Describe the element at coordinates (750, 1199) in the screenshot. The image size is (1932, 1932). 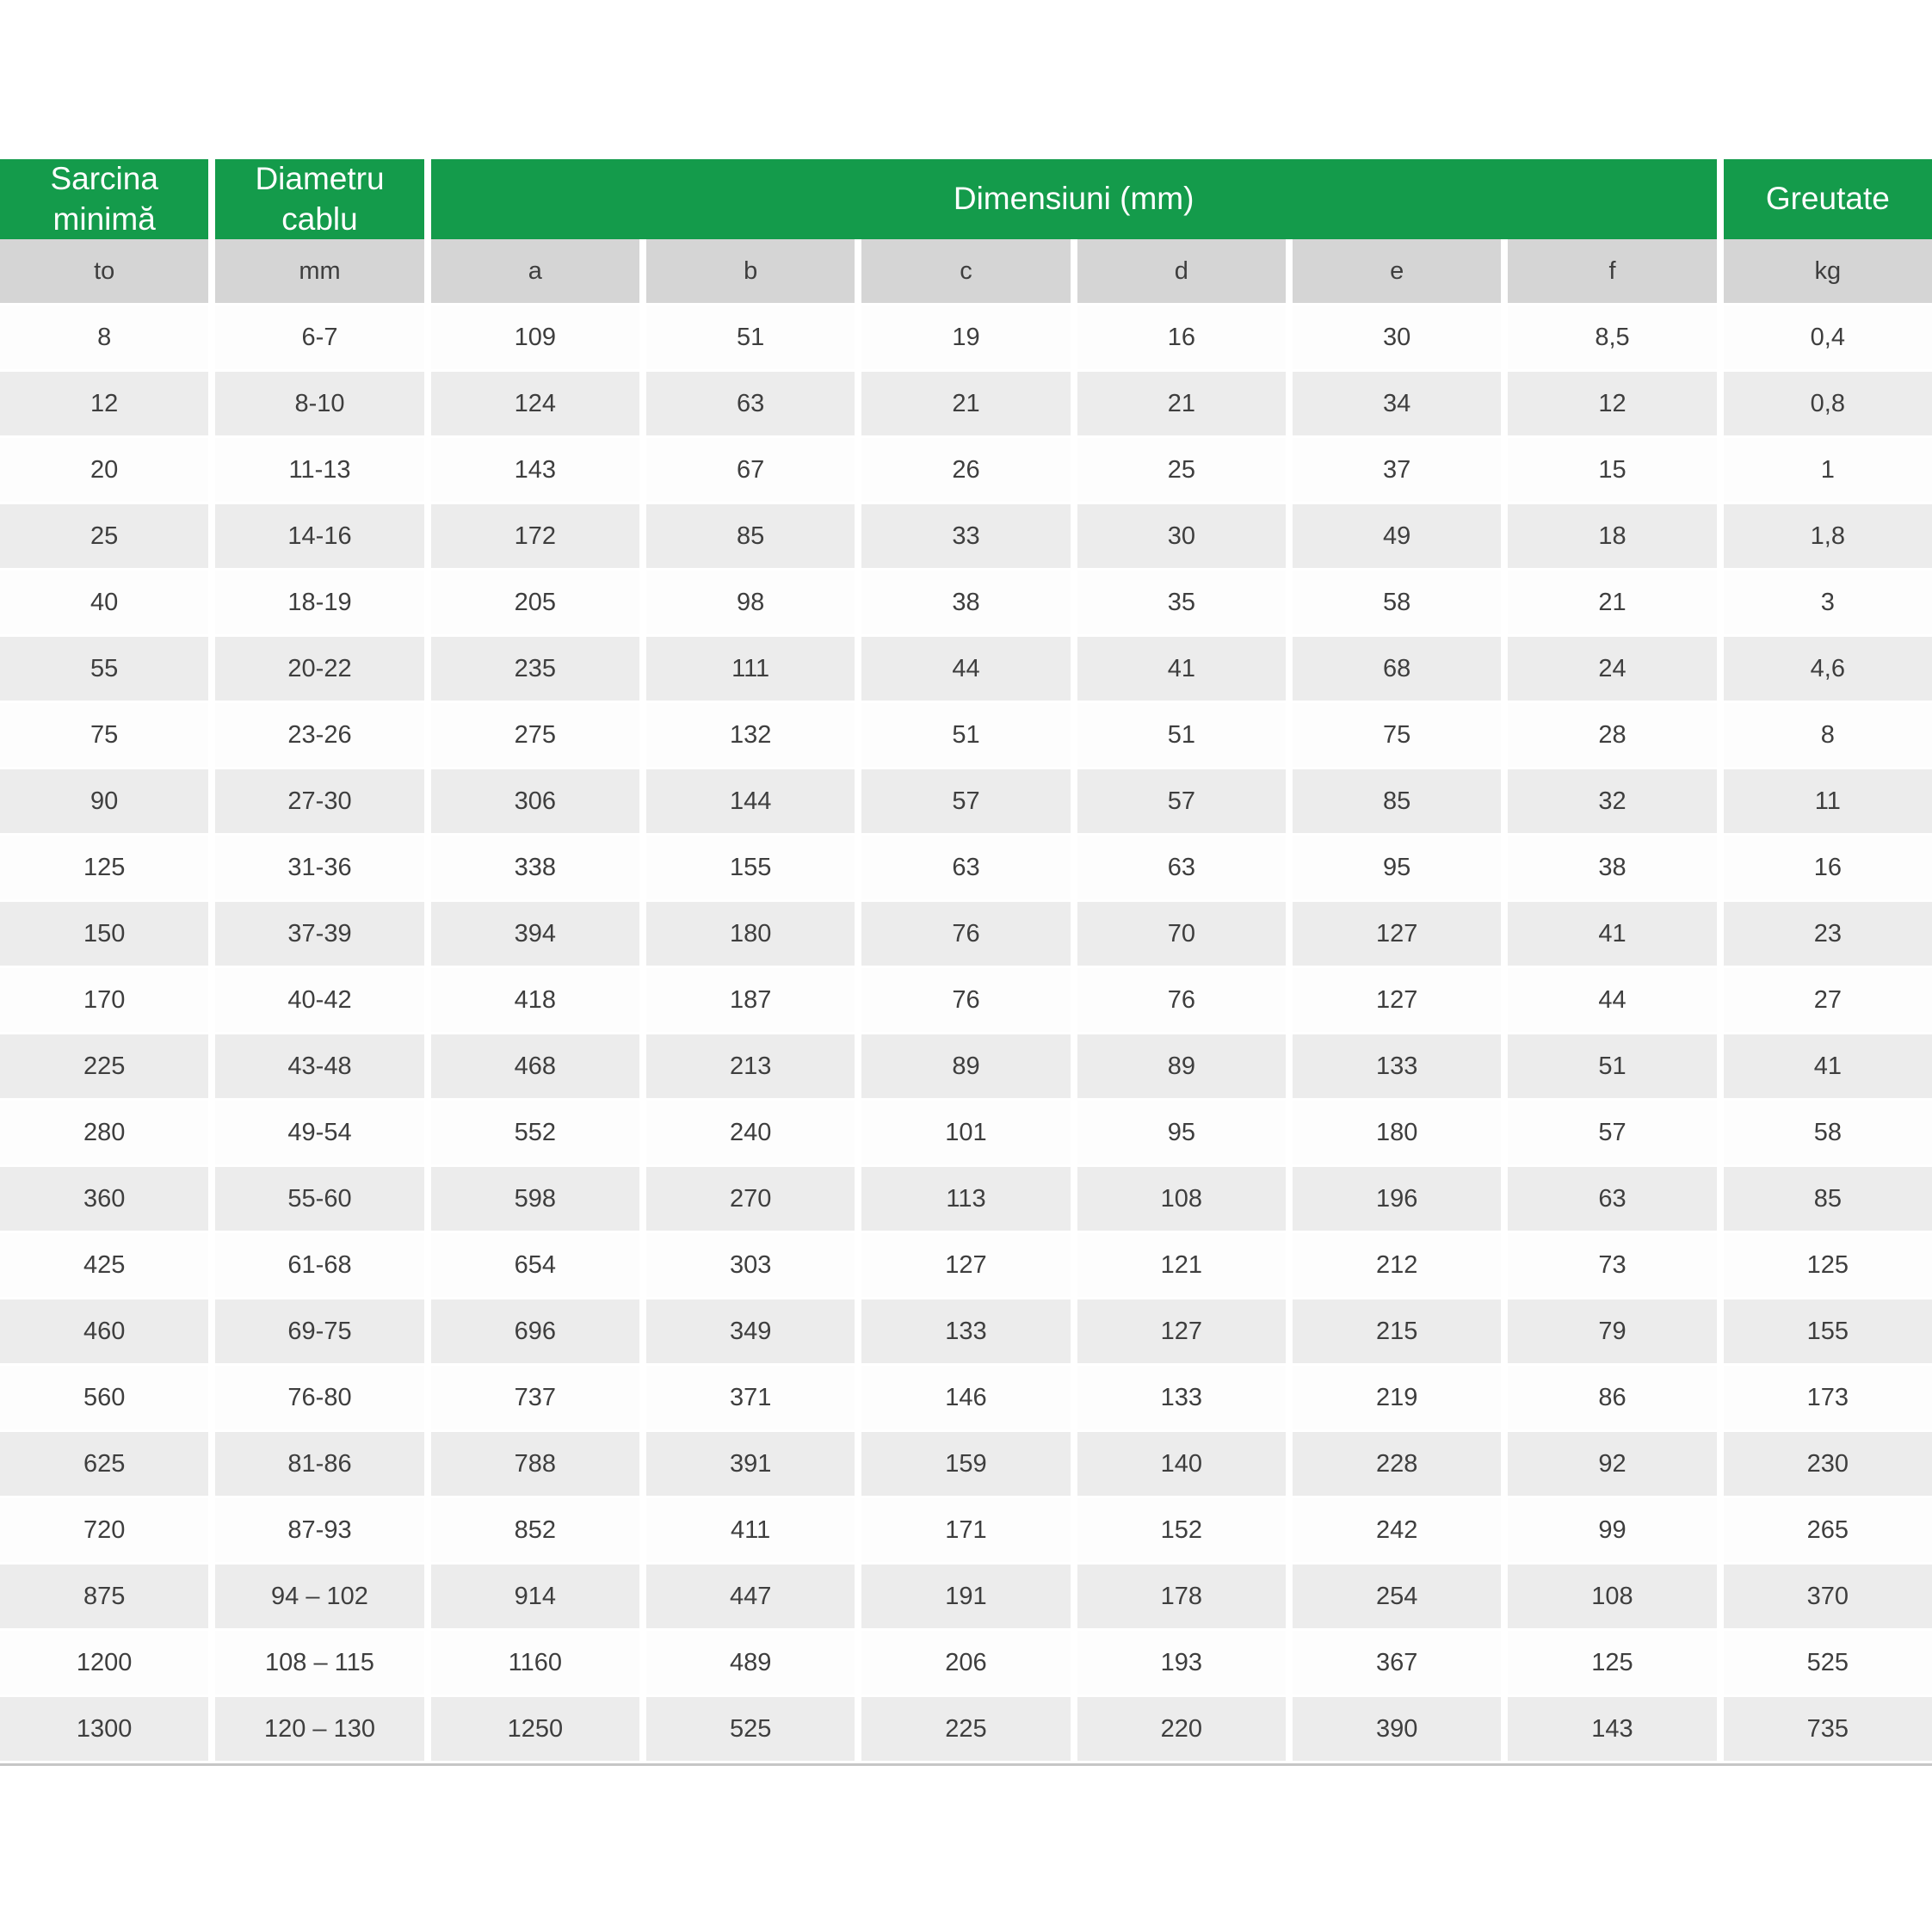
I see `table-cell: 270` at that location.